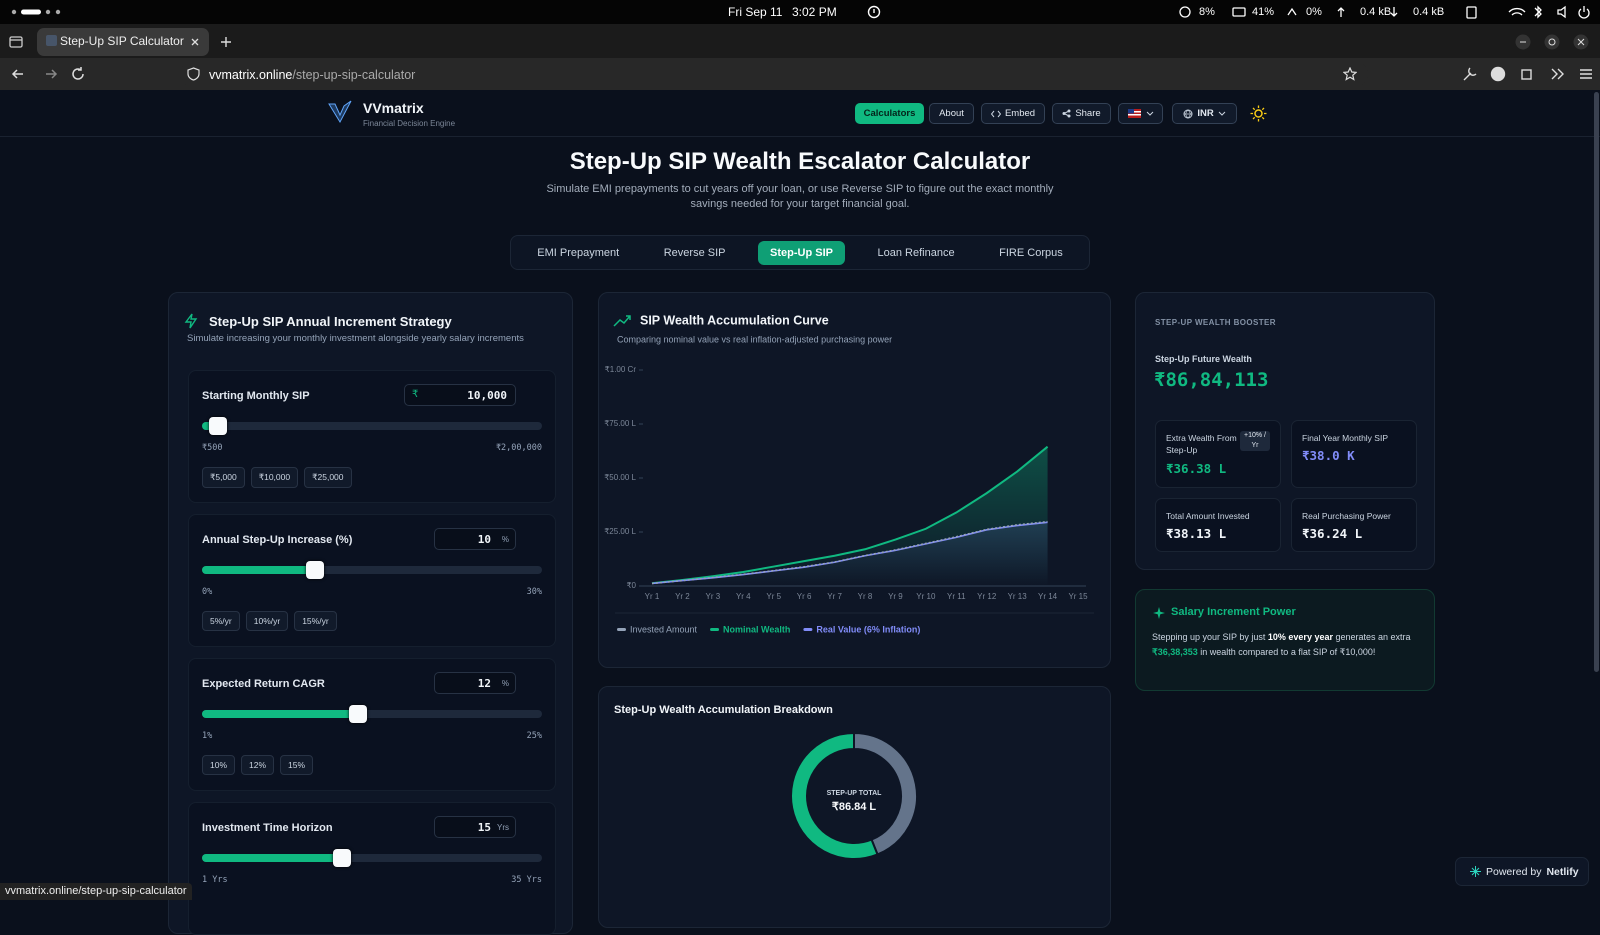 The height and width of the screenshot is (935, 1600). What do you see at coordinates (475, 827) in the screenshot?
I see `input-box: 15 Yrs` at bounding box center [475, 827].